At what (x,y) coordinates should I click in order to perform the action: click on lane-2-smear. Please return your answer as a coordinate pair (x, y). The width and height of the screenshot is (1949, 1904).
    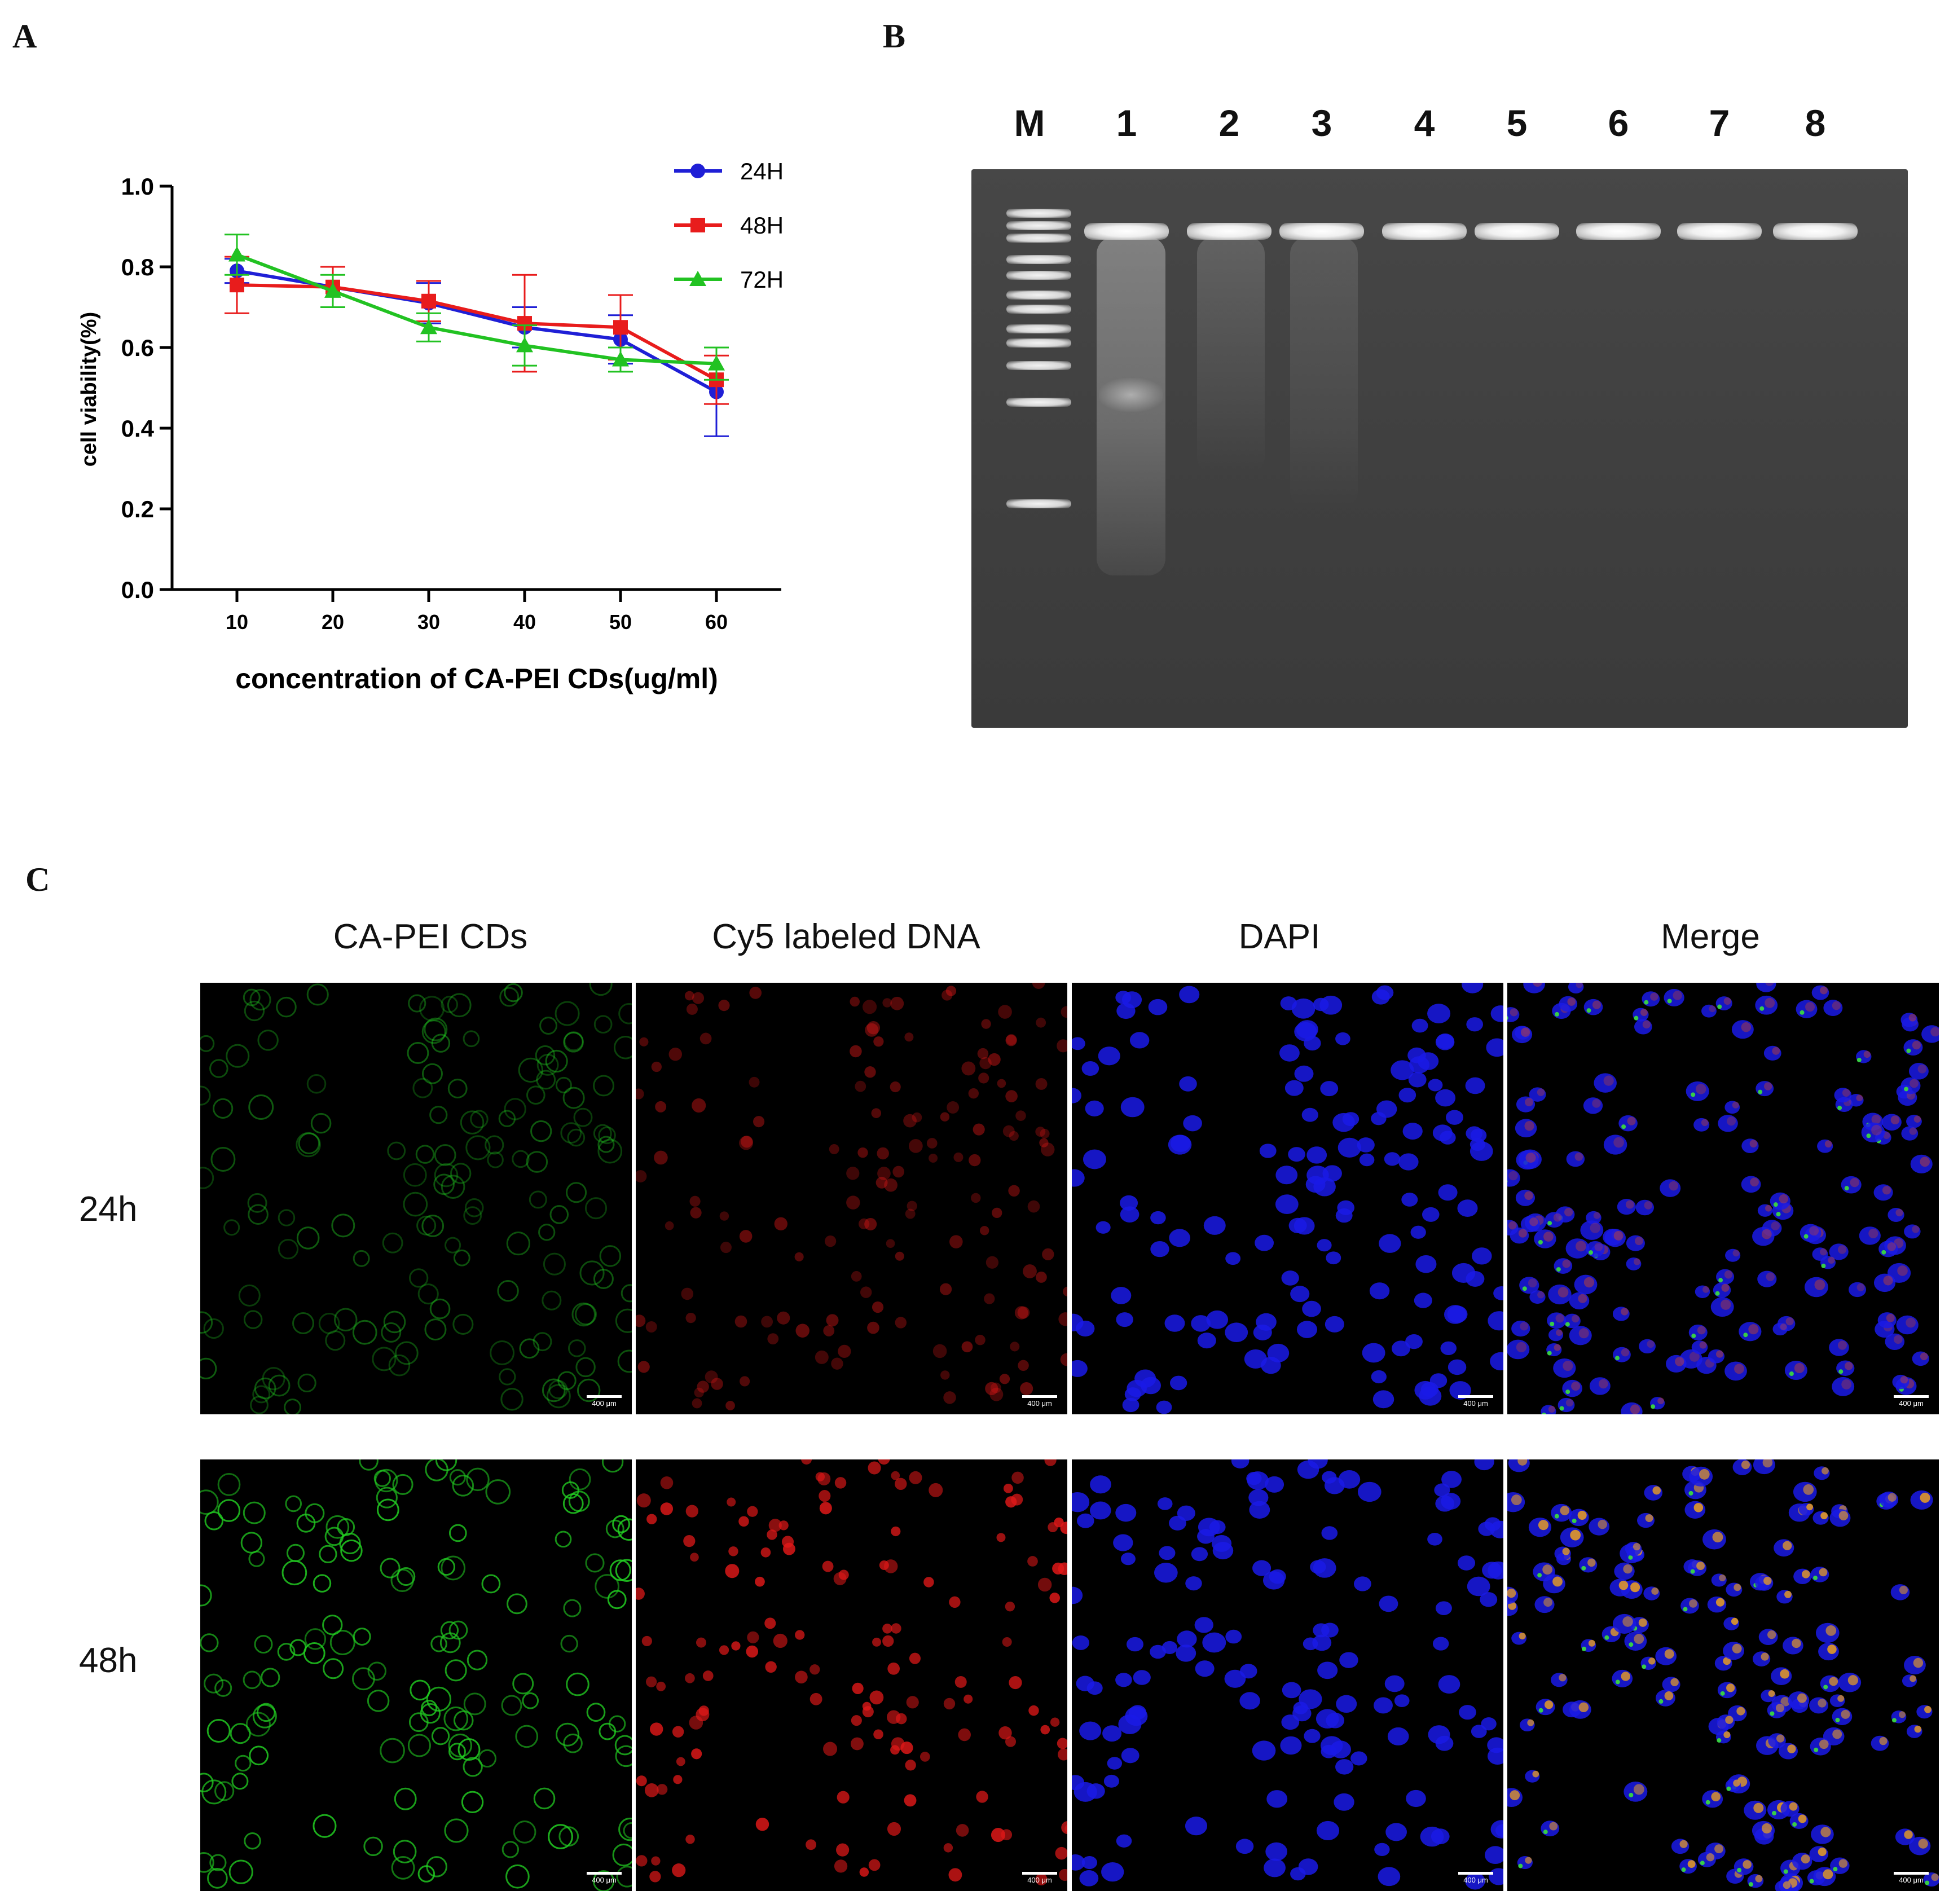
    Looking at the image, I should click on (1231, 355).